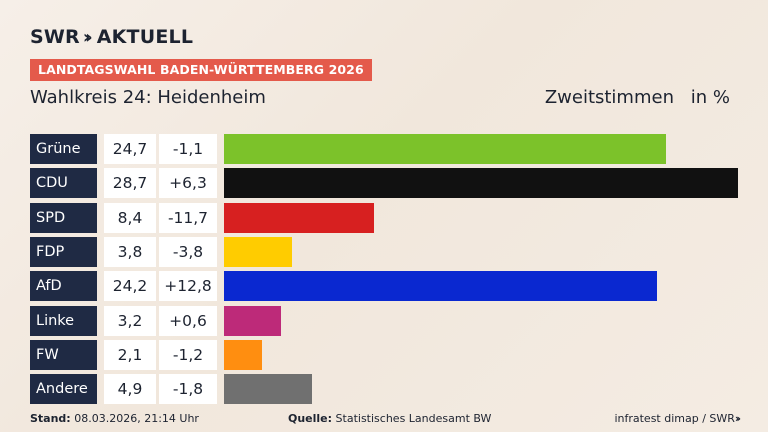  I want to click on chart-subtitle: Wahlkreis 24: Heidenheim, so click(148, 97).